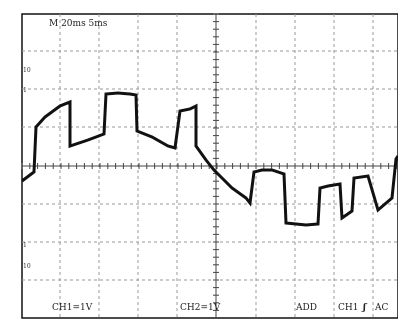  What do you see at coordinates (348, 308) in the screenshot?
I see `trigger-source-readout: CH1` at bounding box center [348, 308].